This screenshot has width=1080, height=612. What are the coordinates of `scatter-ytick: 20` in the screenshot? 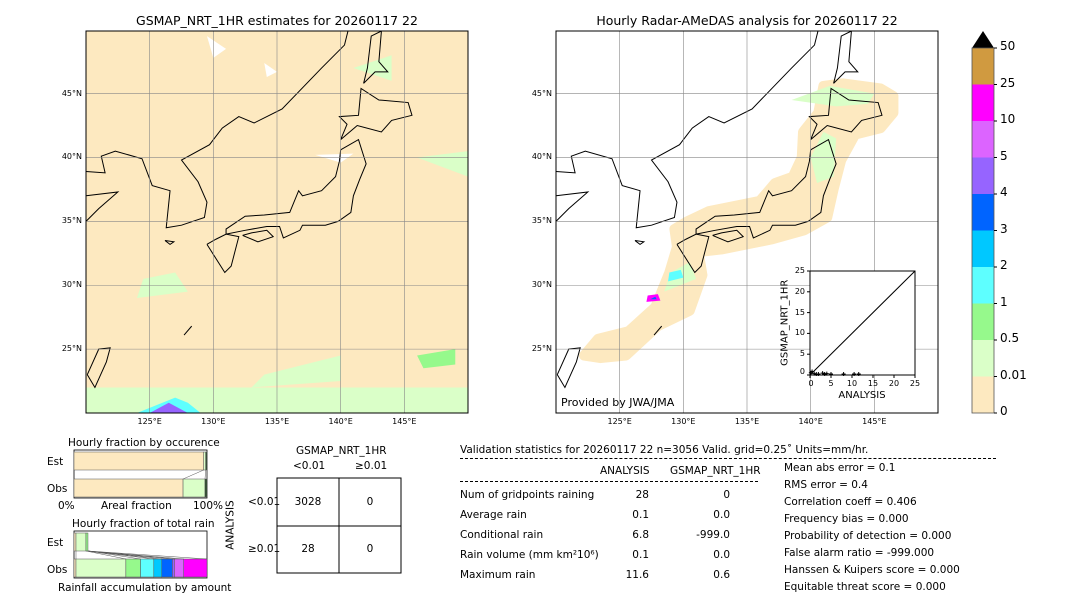 It's located at (799, 291).